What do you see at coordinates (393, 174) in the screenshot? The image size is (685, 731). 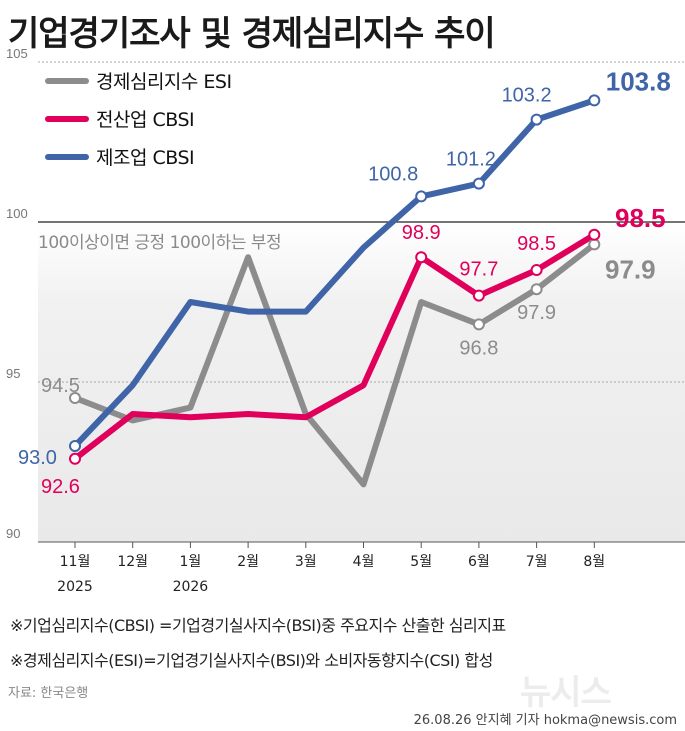 I see `data-label: 100.8` at bounding box center [393, 174].